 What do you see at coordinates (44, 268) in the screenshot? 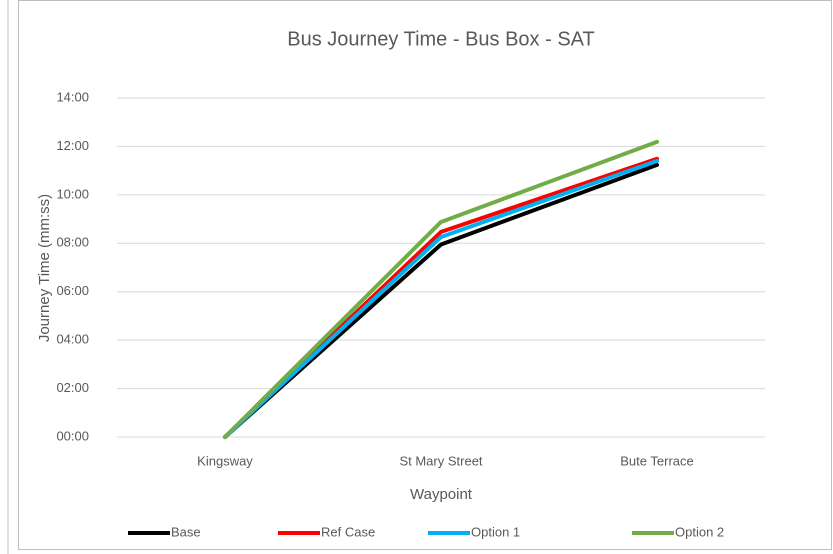
I see `y-axis-label: Journey Time (mm:ss)` at bounding box center [44, 268].